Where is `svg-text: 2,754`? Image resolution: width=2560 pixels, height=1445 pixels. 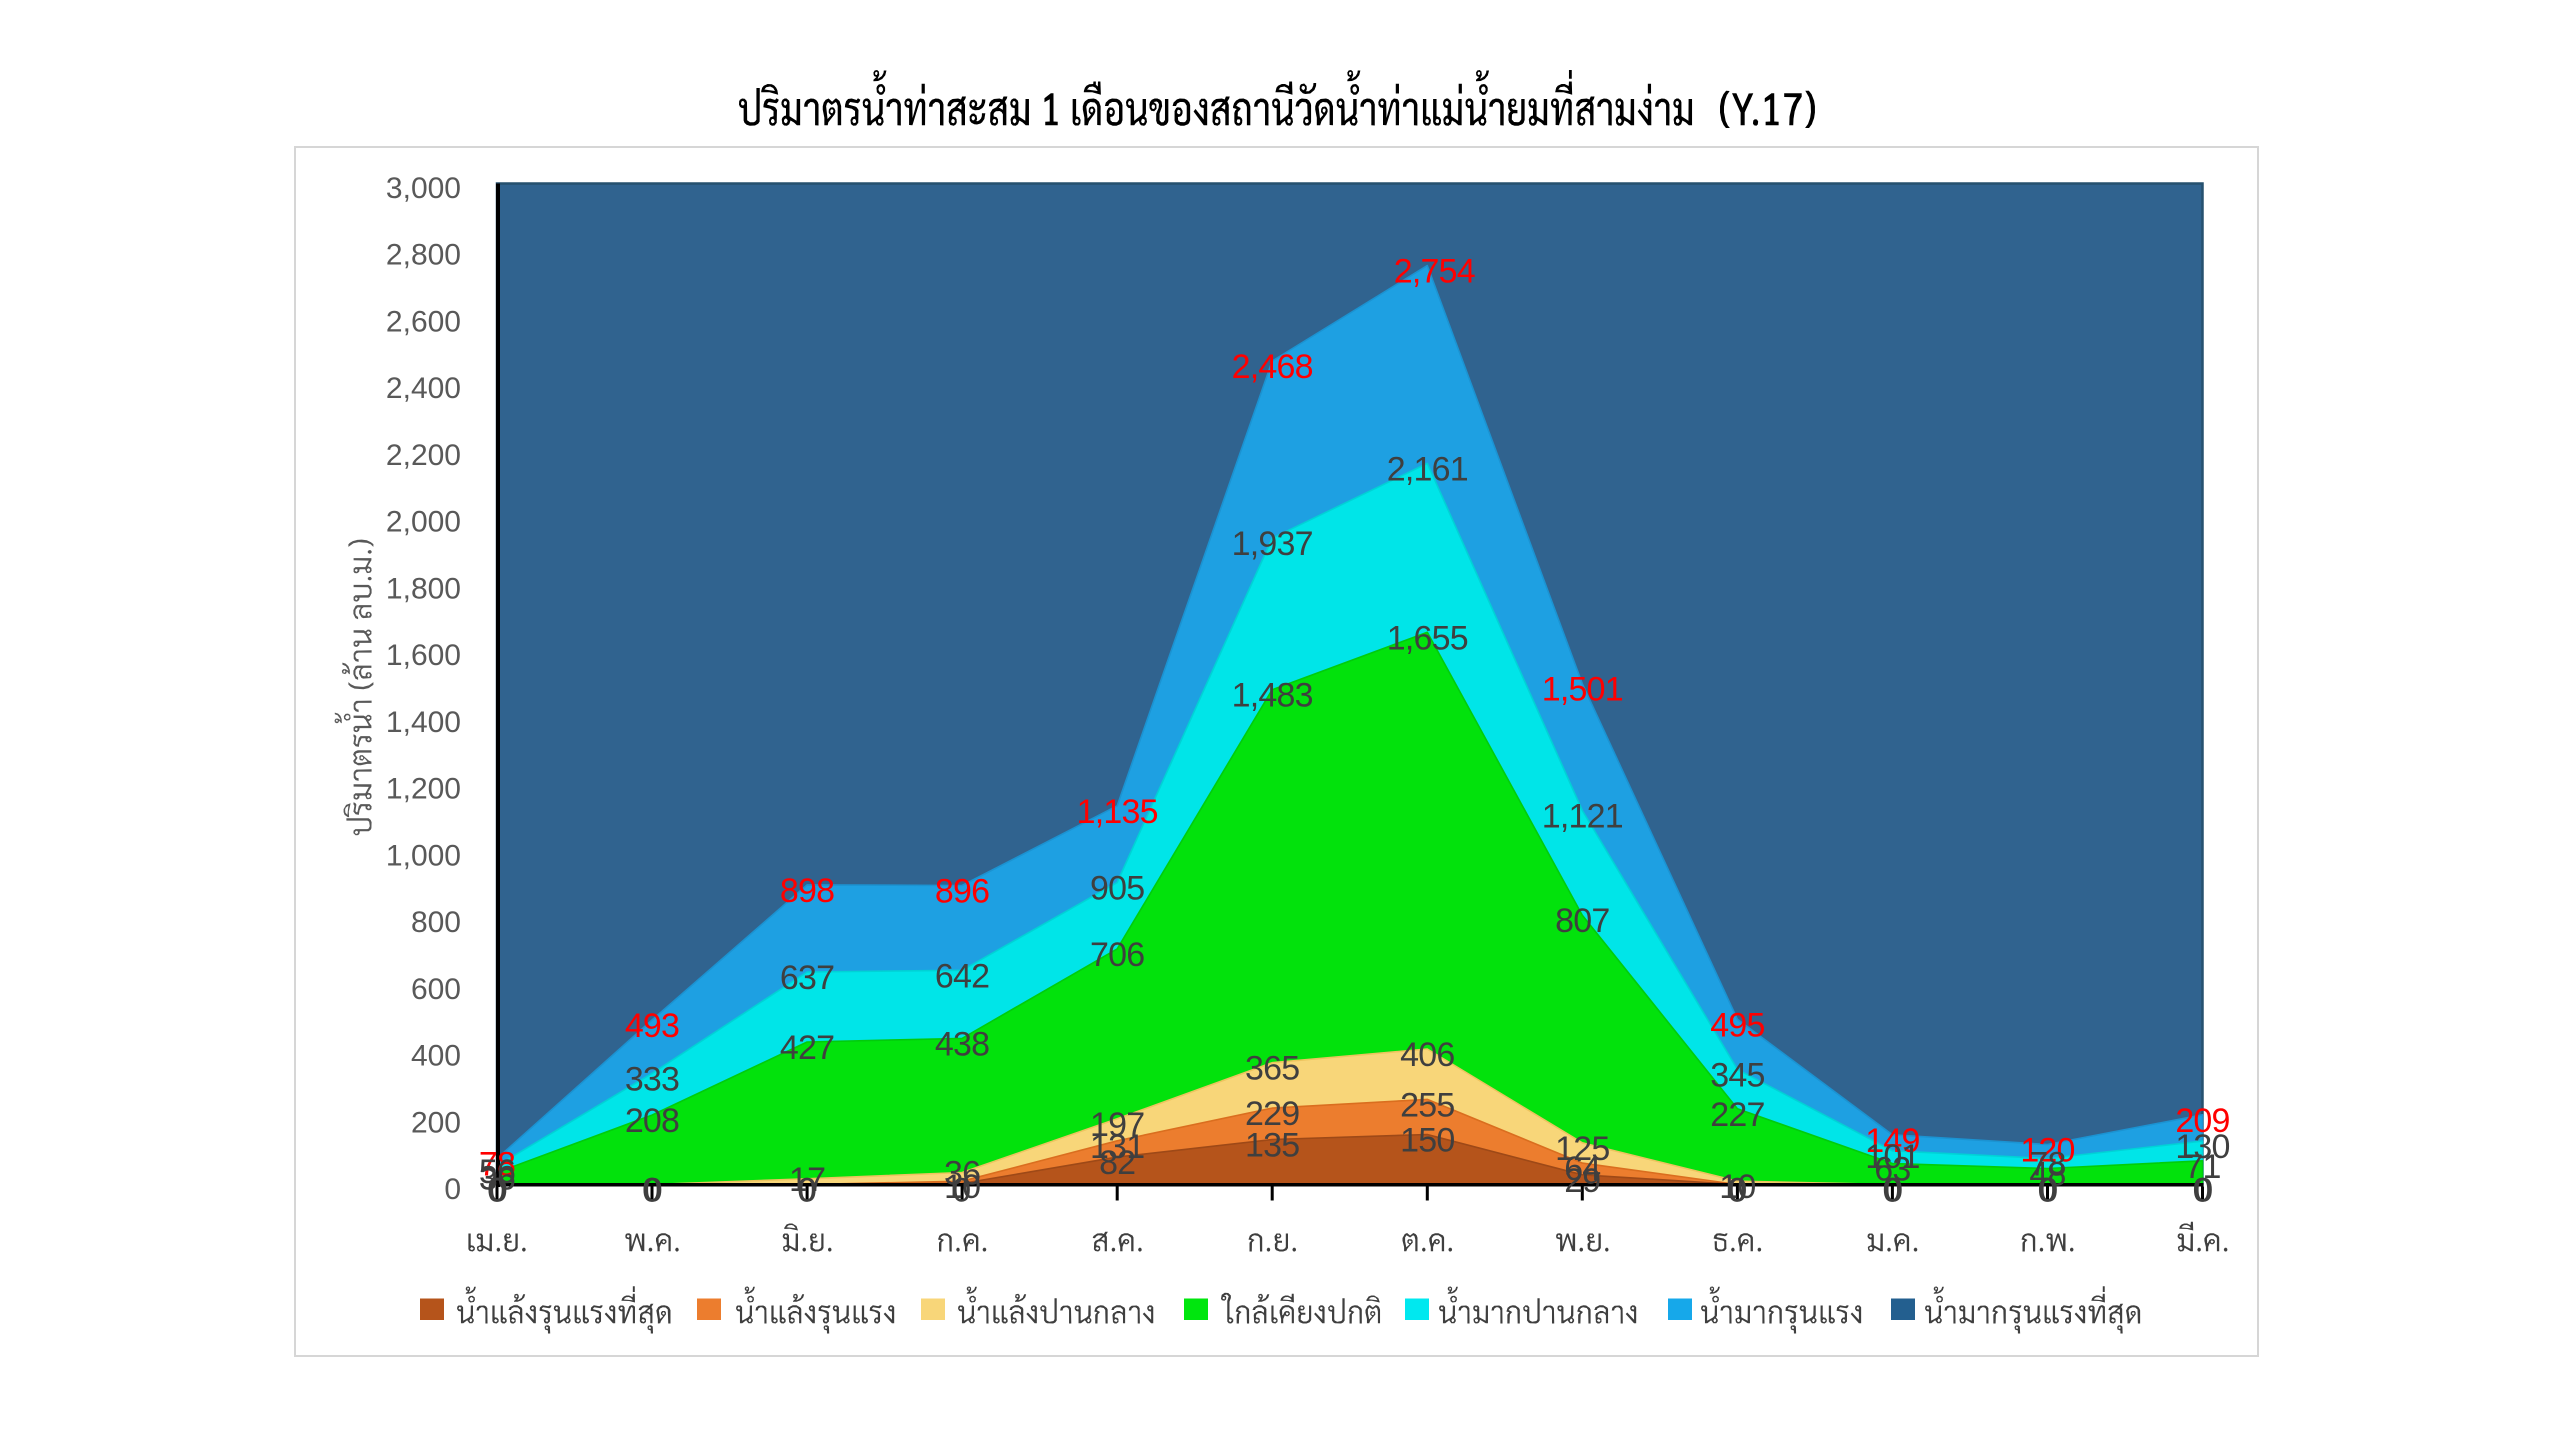 svg-text: 2,754 is located at coordinates (1434, 272).